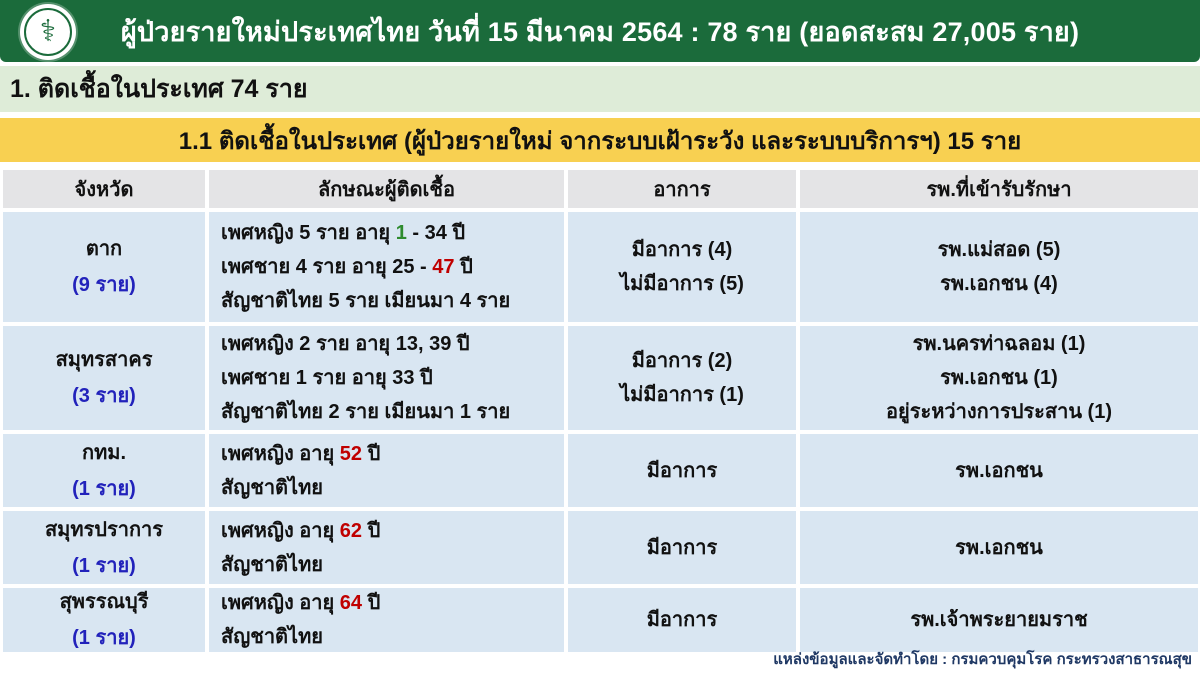 This screenshot has width=1200, height=675. What do you see at coordinates (104, 189) in the screenshot?
I see `column-header-0: จังหวัด` at bounding box center [104, 189].